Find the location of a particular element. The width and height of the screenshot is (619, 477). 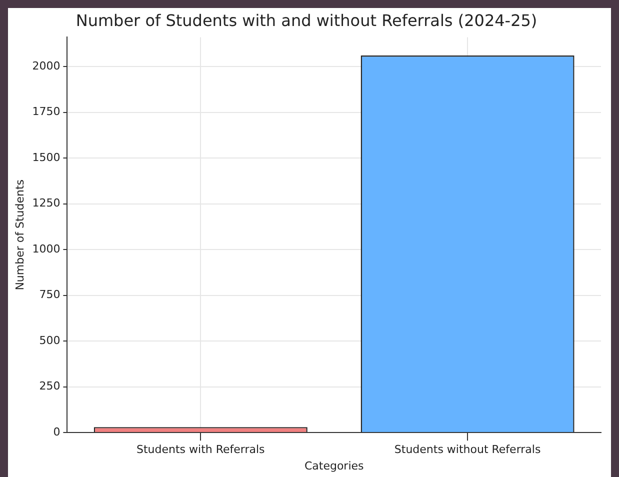

y-tick-label: 2000 is located at coordinates (46, 65).